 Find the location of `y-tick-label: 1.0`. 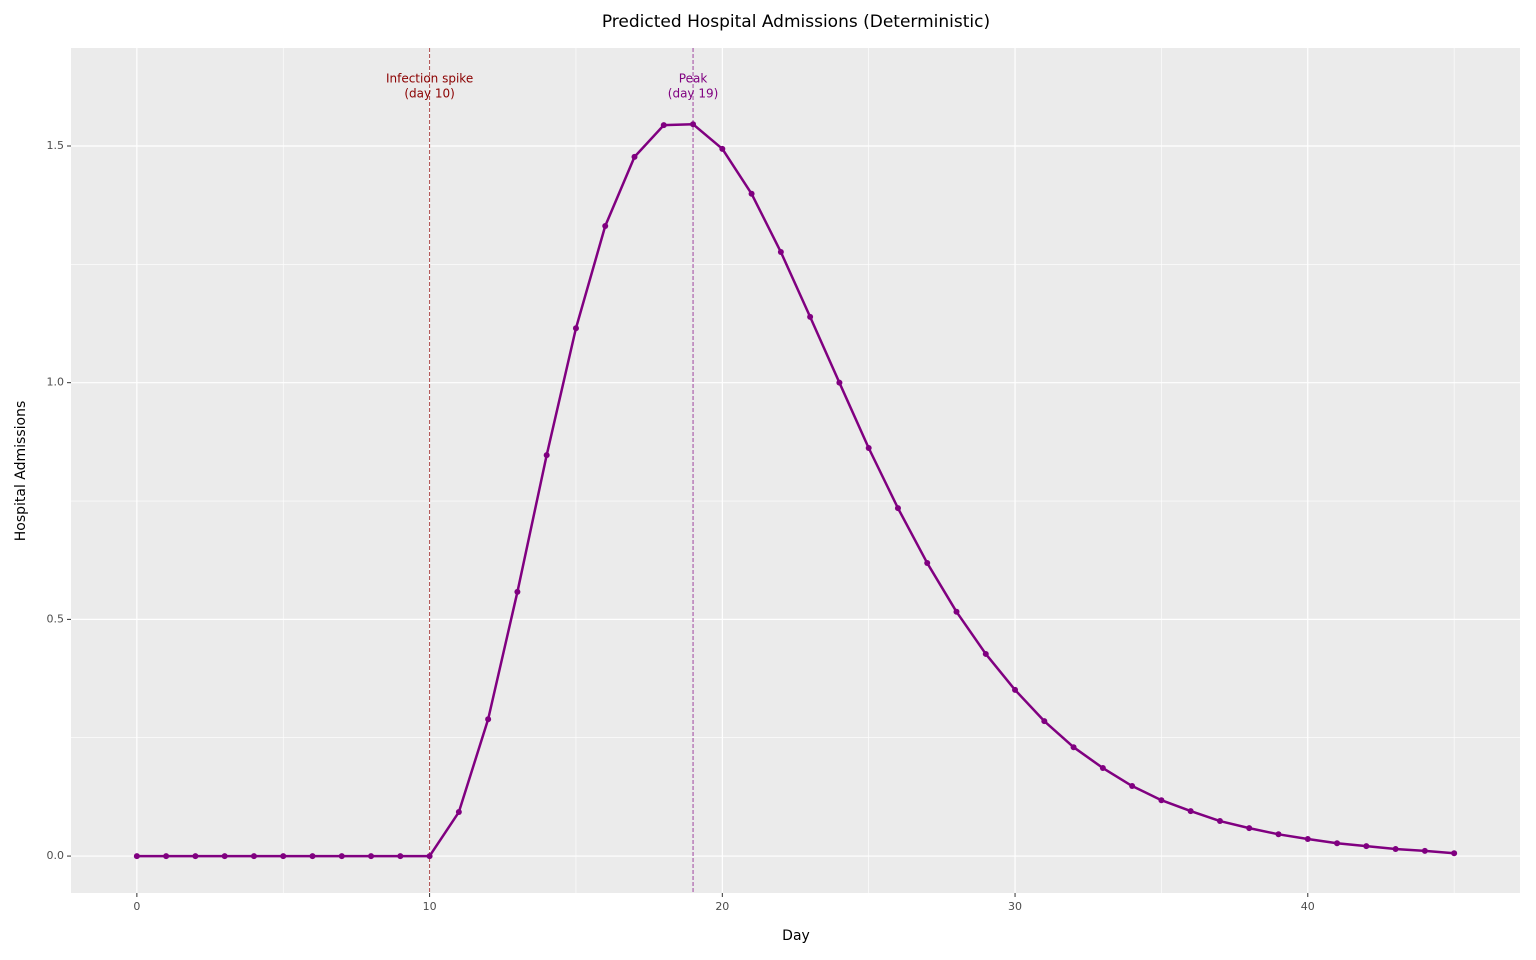

y-tick-label: 1.0 is located at coordinates (56, 382).